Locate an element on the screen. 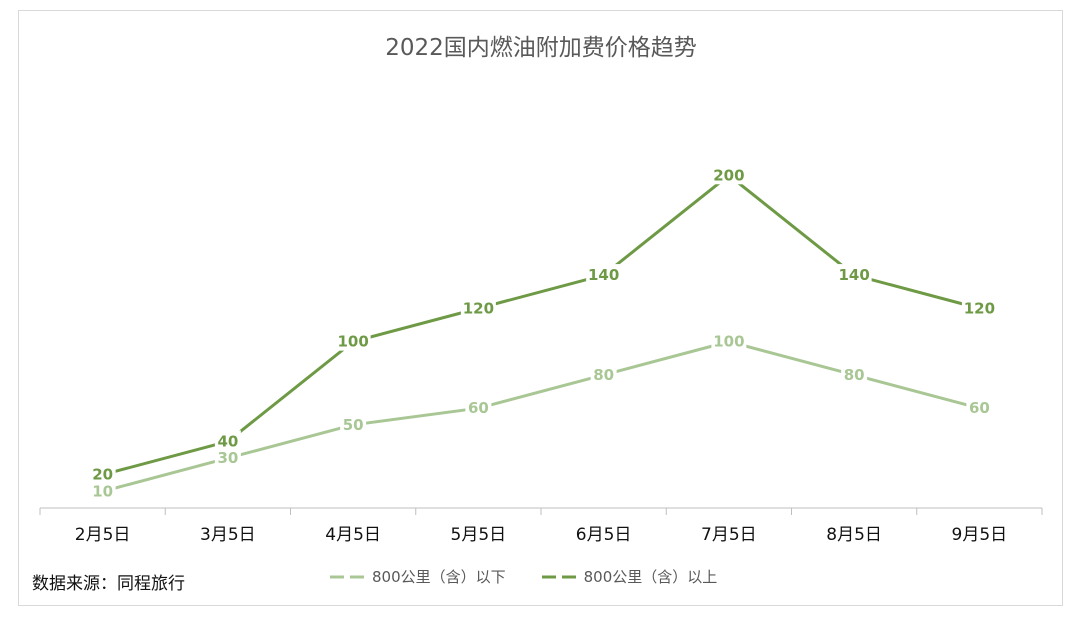  x-axis-ticks is located at coordinates (541, 511).